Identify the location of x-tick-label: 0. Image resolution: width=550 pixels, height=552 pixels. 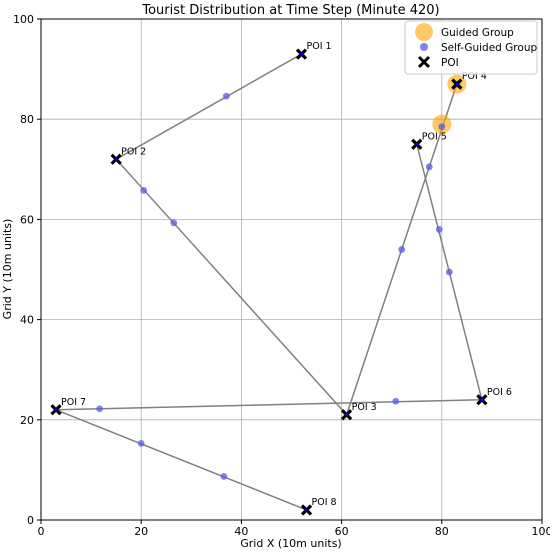
(41, 531).